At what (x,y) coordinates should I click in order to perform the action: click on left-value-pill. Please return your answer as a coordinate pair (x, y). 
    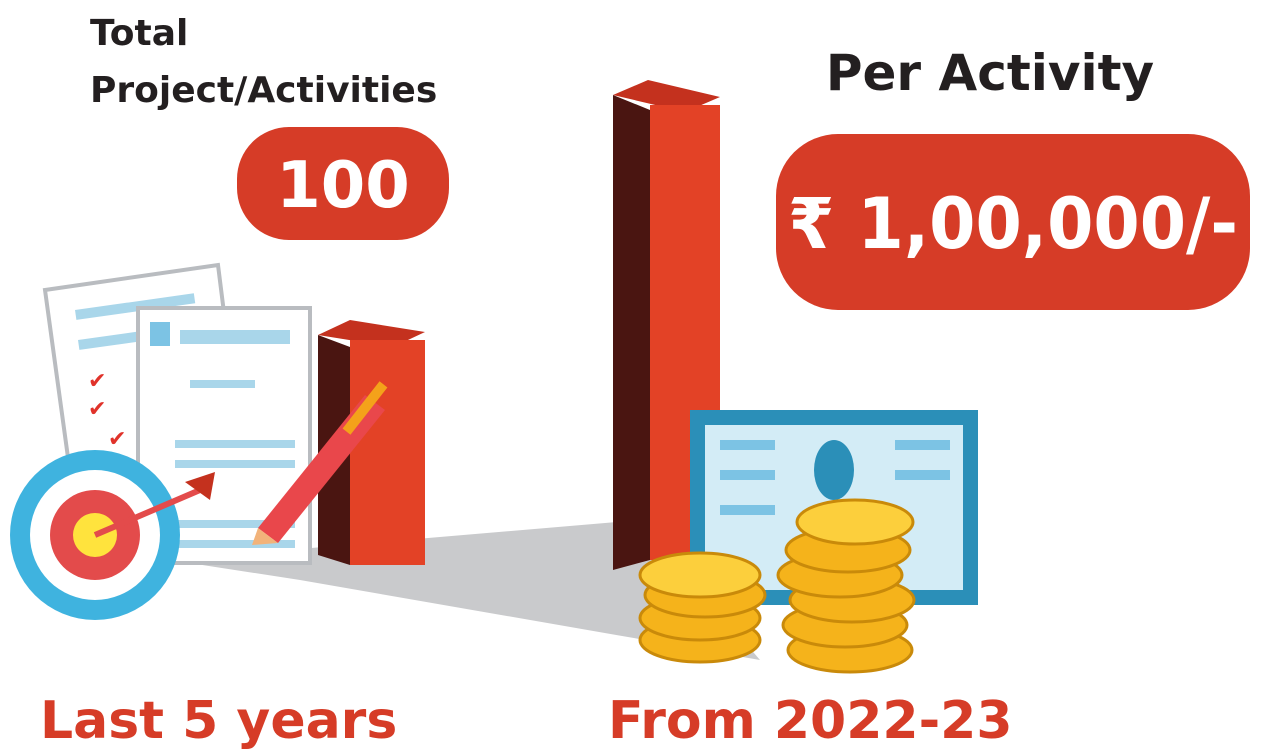
    Looking at the image, I should click on (343, 183).